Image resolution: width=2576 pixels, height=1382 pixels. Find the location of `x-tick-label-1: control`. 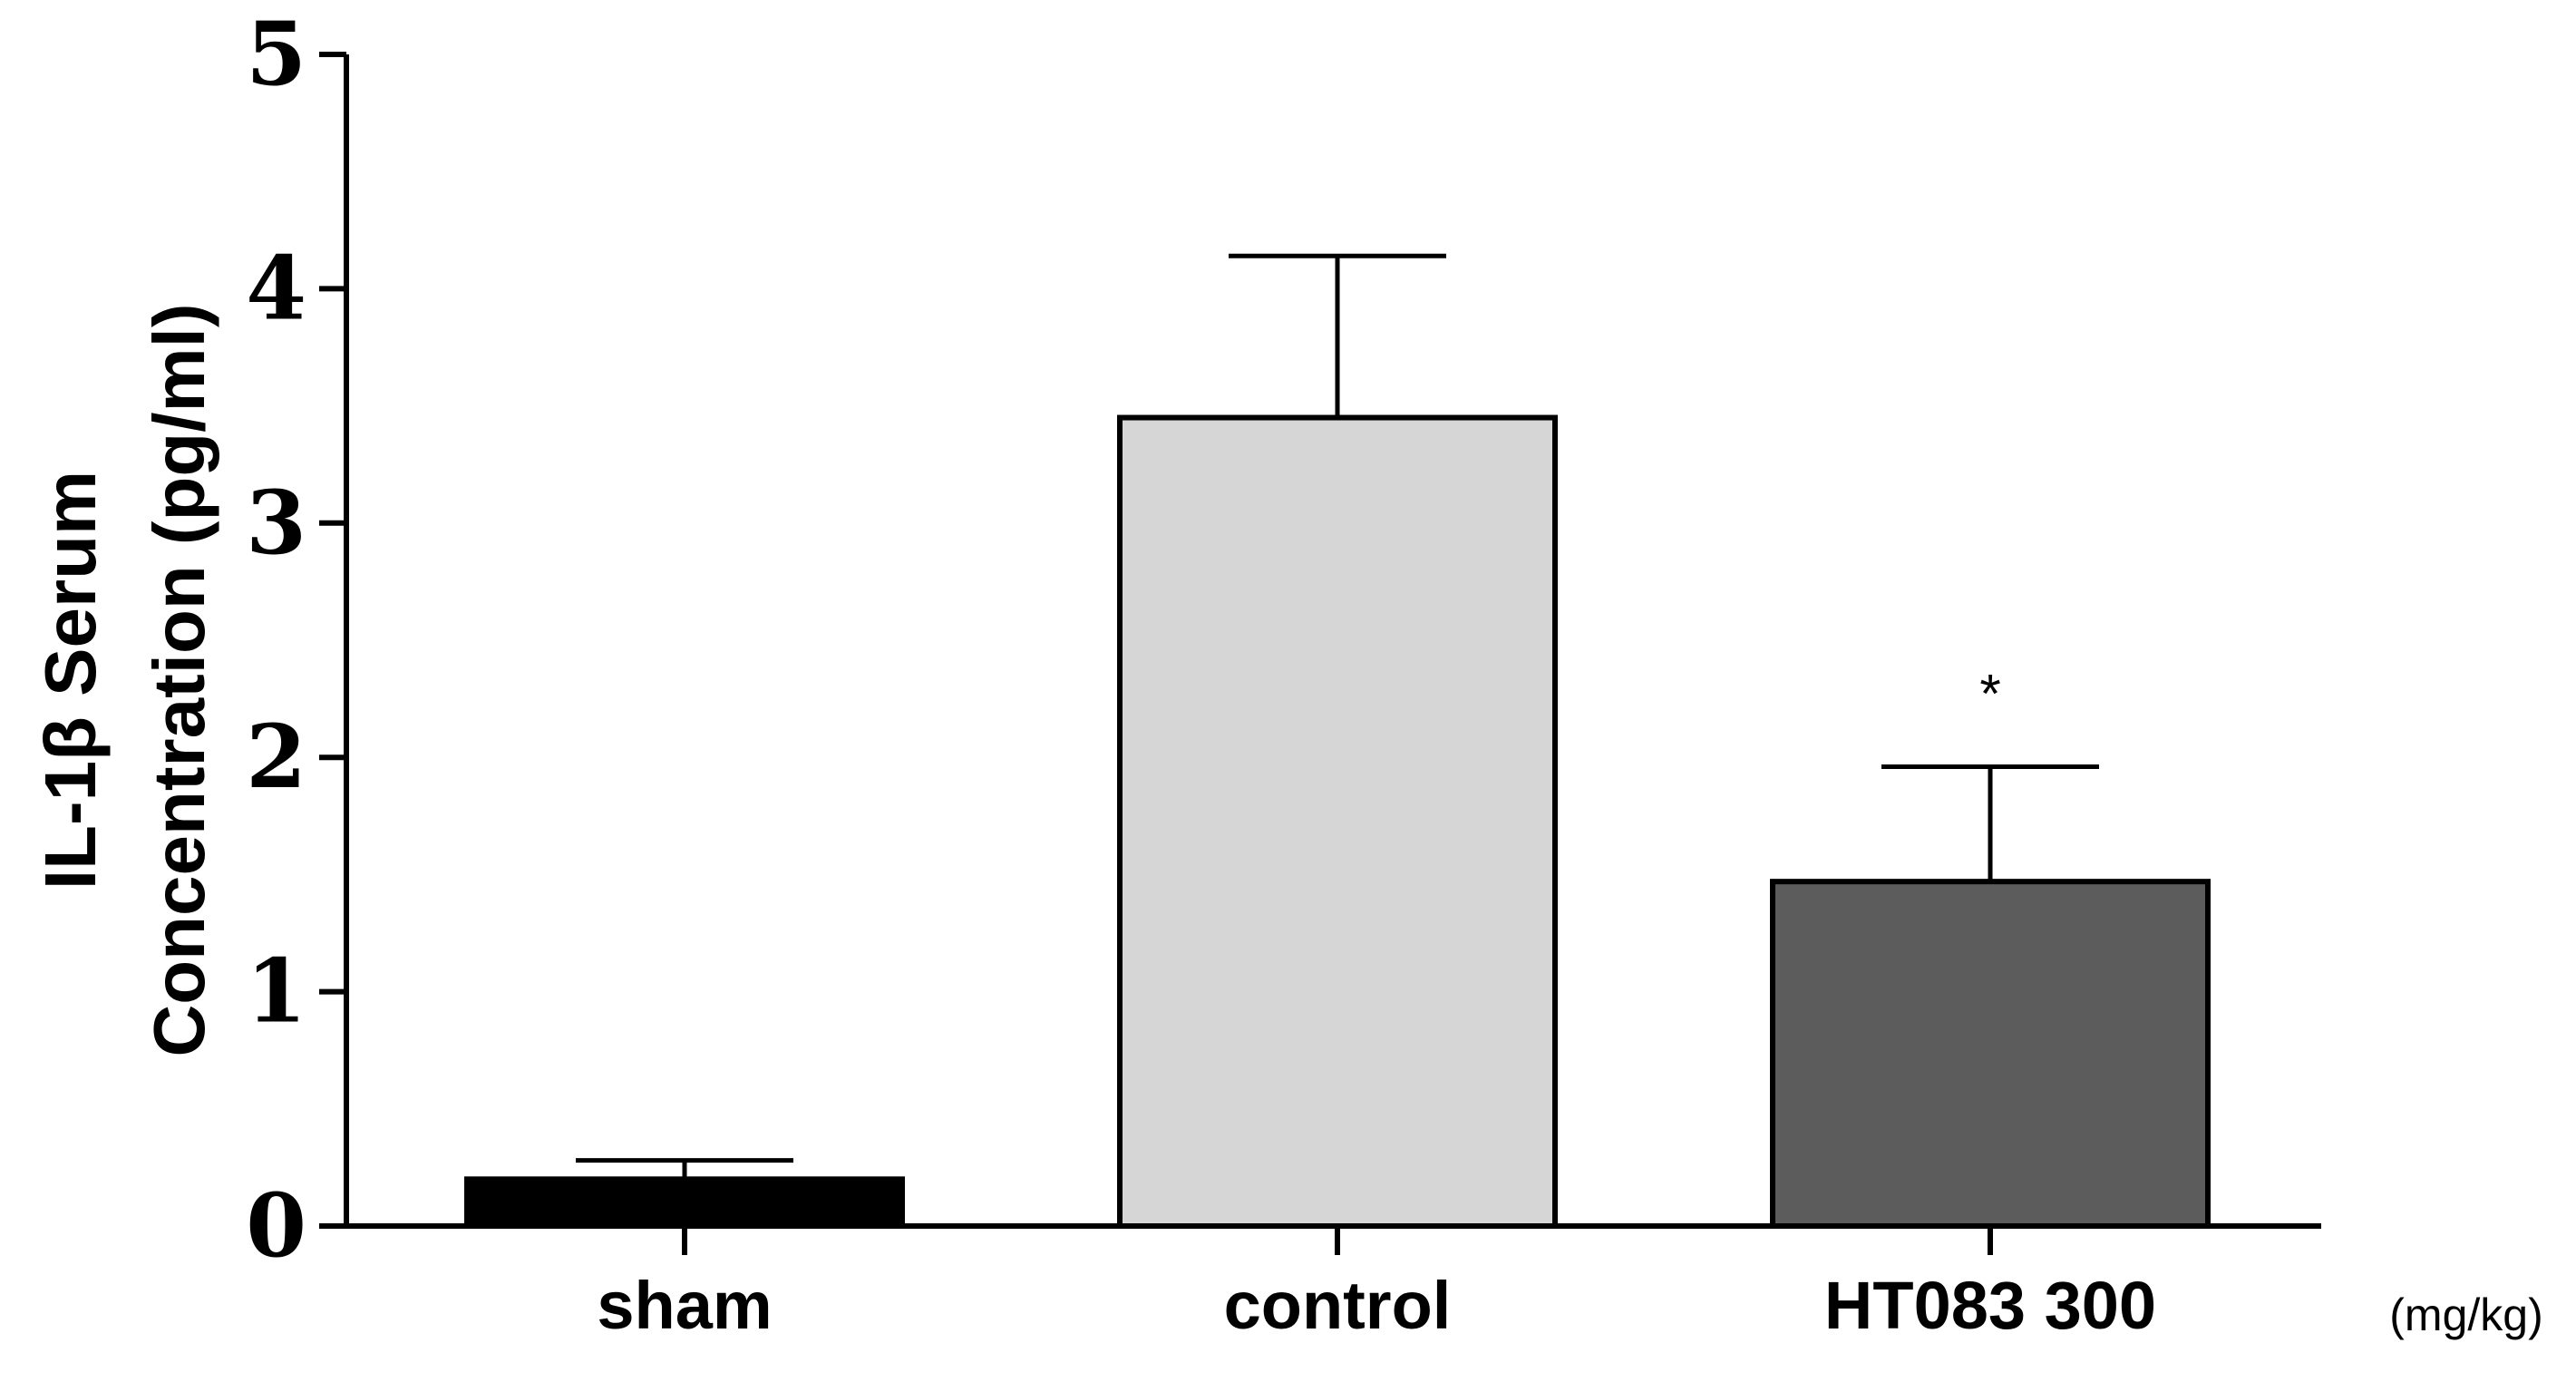

x-tick-label-1: control is located at coordinates (1338, 1305).